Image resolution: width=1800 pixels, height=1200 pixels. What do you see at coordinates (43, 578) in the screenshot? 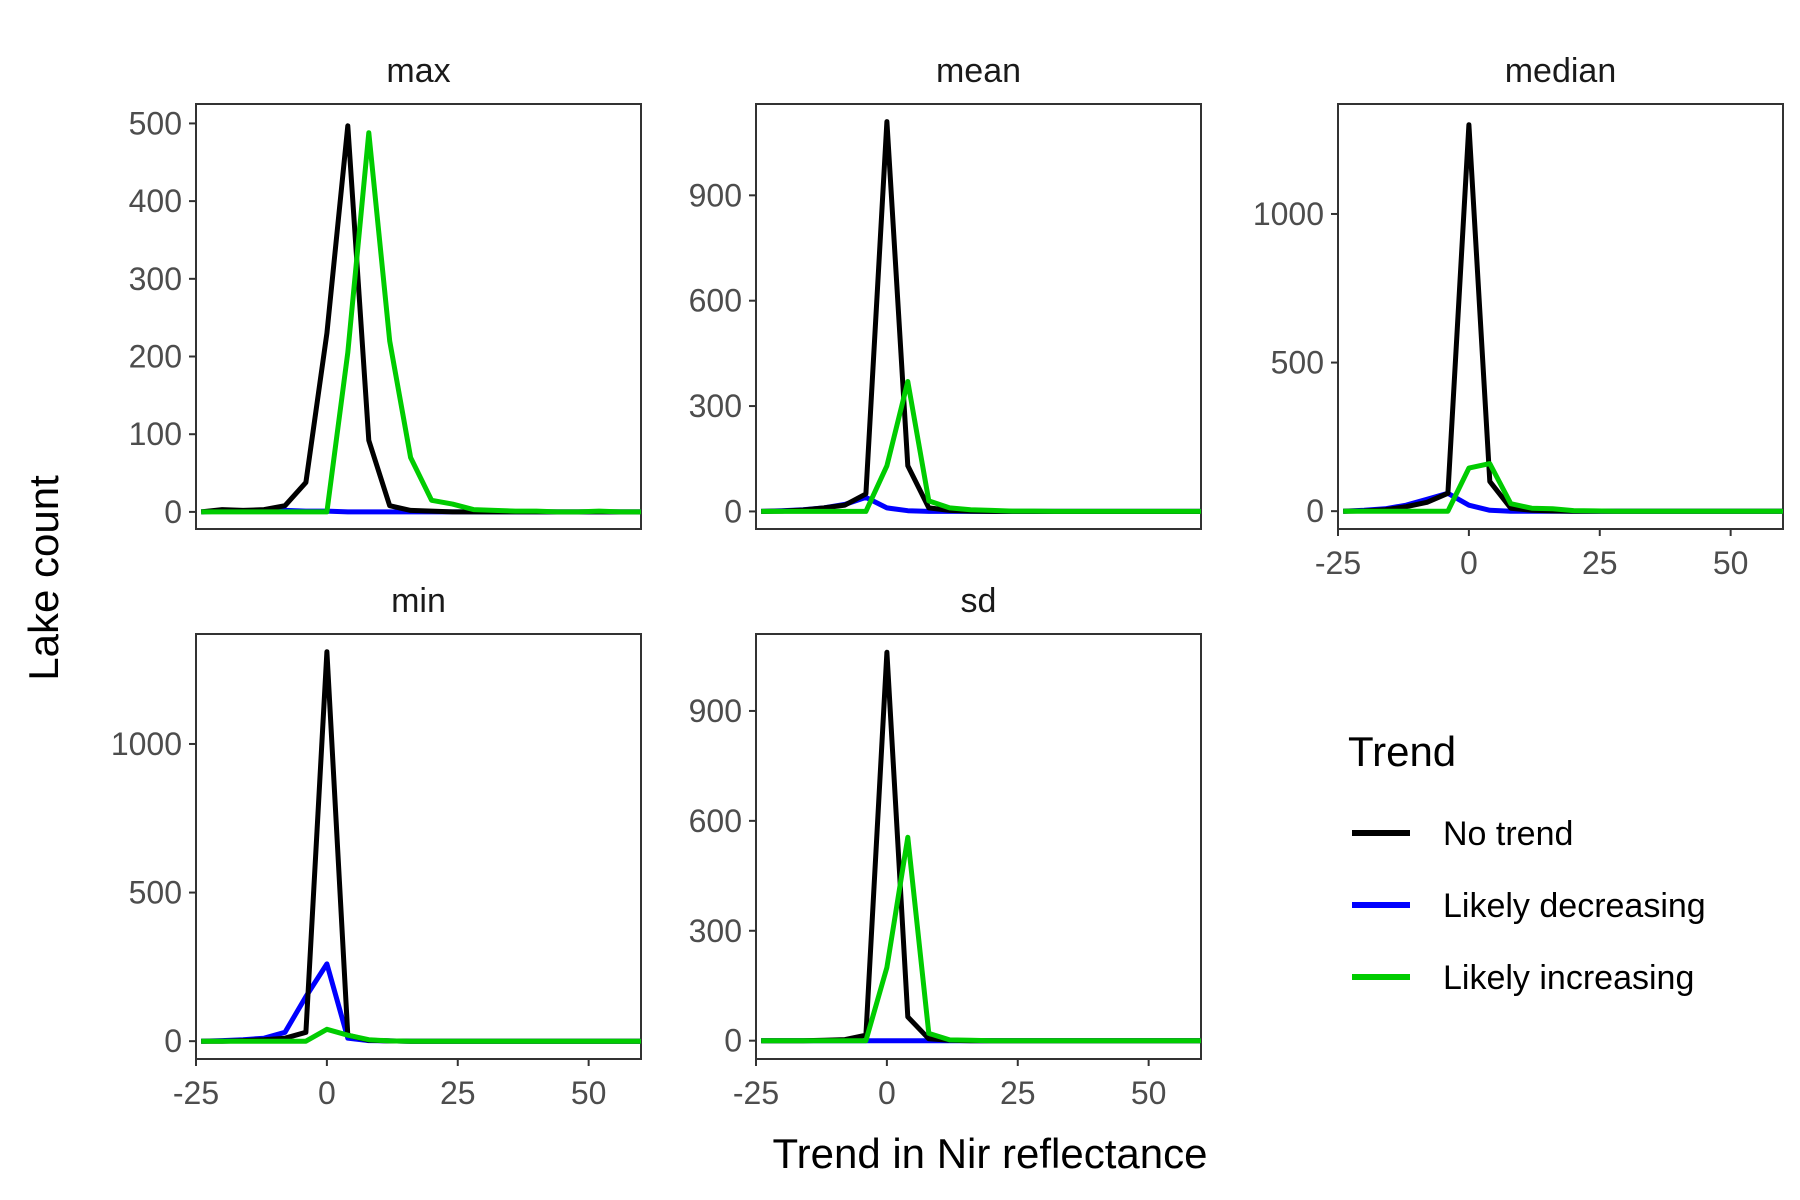
I see `y-axis-title: Lake count` at bounding box center [43, 578].